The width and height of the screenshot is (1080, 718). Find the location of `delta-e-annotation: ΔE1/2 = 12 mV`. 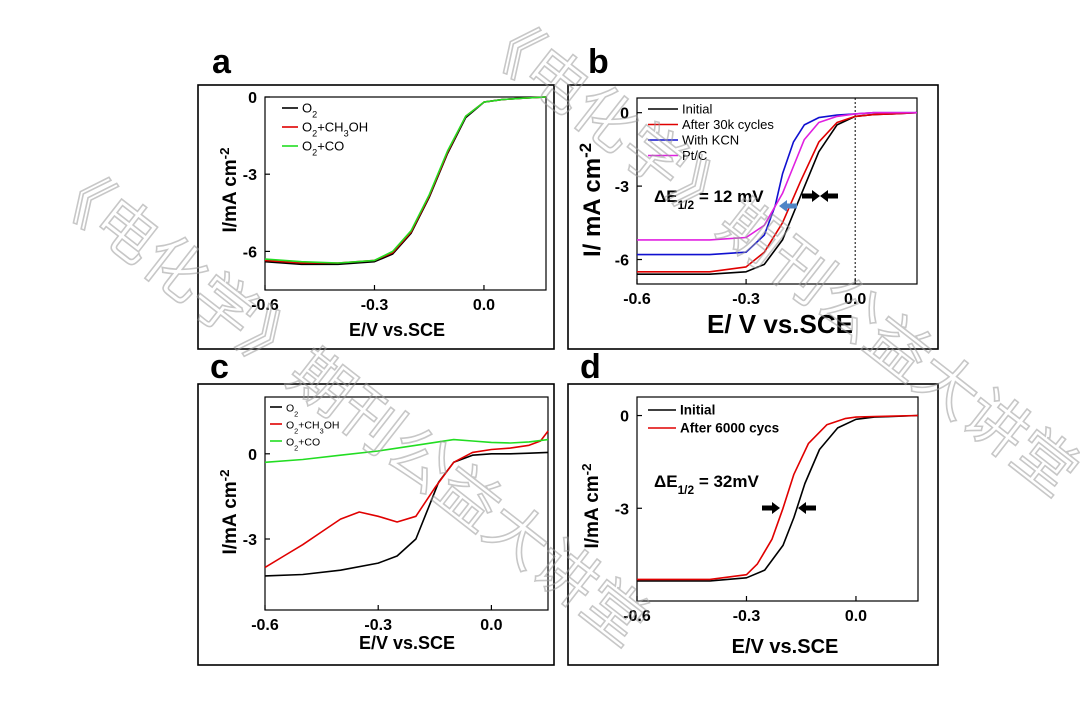

delta-e-annotation: ΔE1/2 = 12 mV is located at coordinates (709, 199).